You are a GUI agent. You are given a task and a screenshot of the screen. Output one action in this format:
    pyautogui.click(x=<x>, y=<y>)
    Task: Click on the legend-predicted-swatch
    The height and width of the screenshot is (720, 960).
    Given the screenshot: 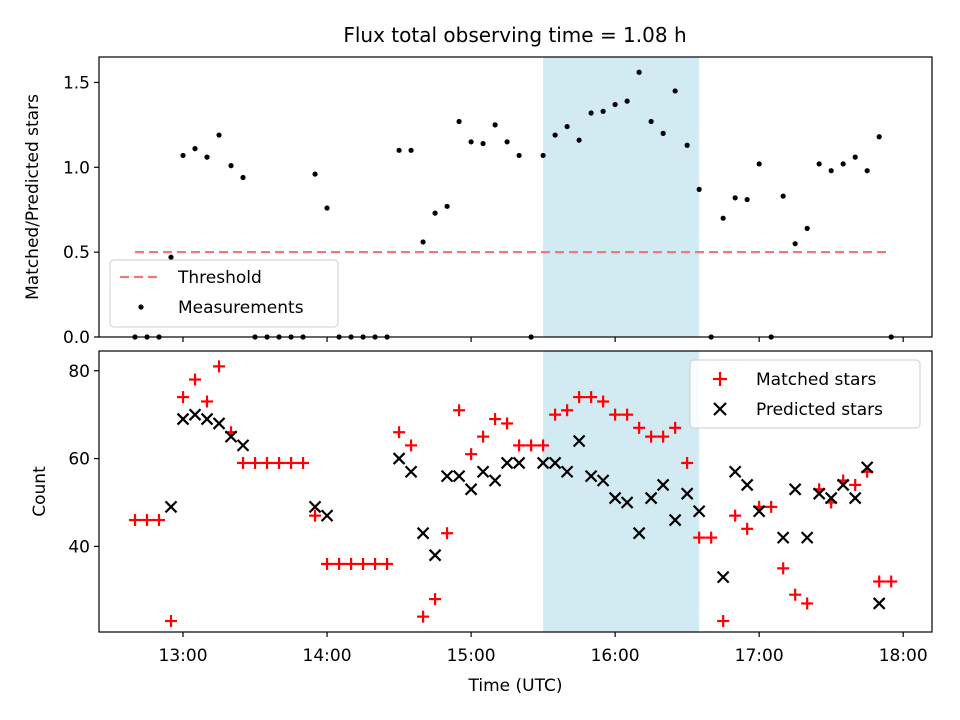 What is the action you would take?
    pyautogui.click(x=720, y=409)
    